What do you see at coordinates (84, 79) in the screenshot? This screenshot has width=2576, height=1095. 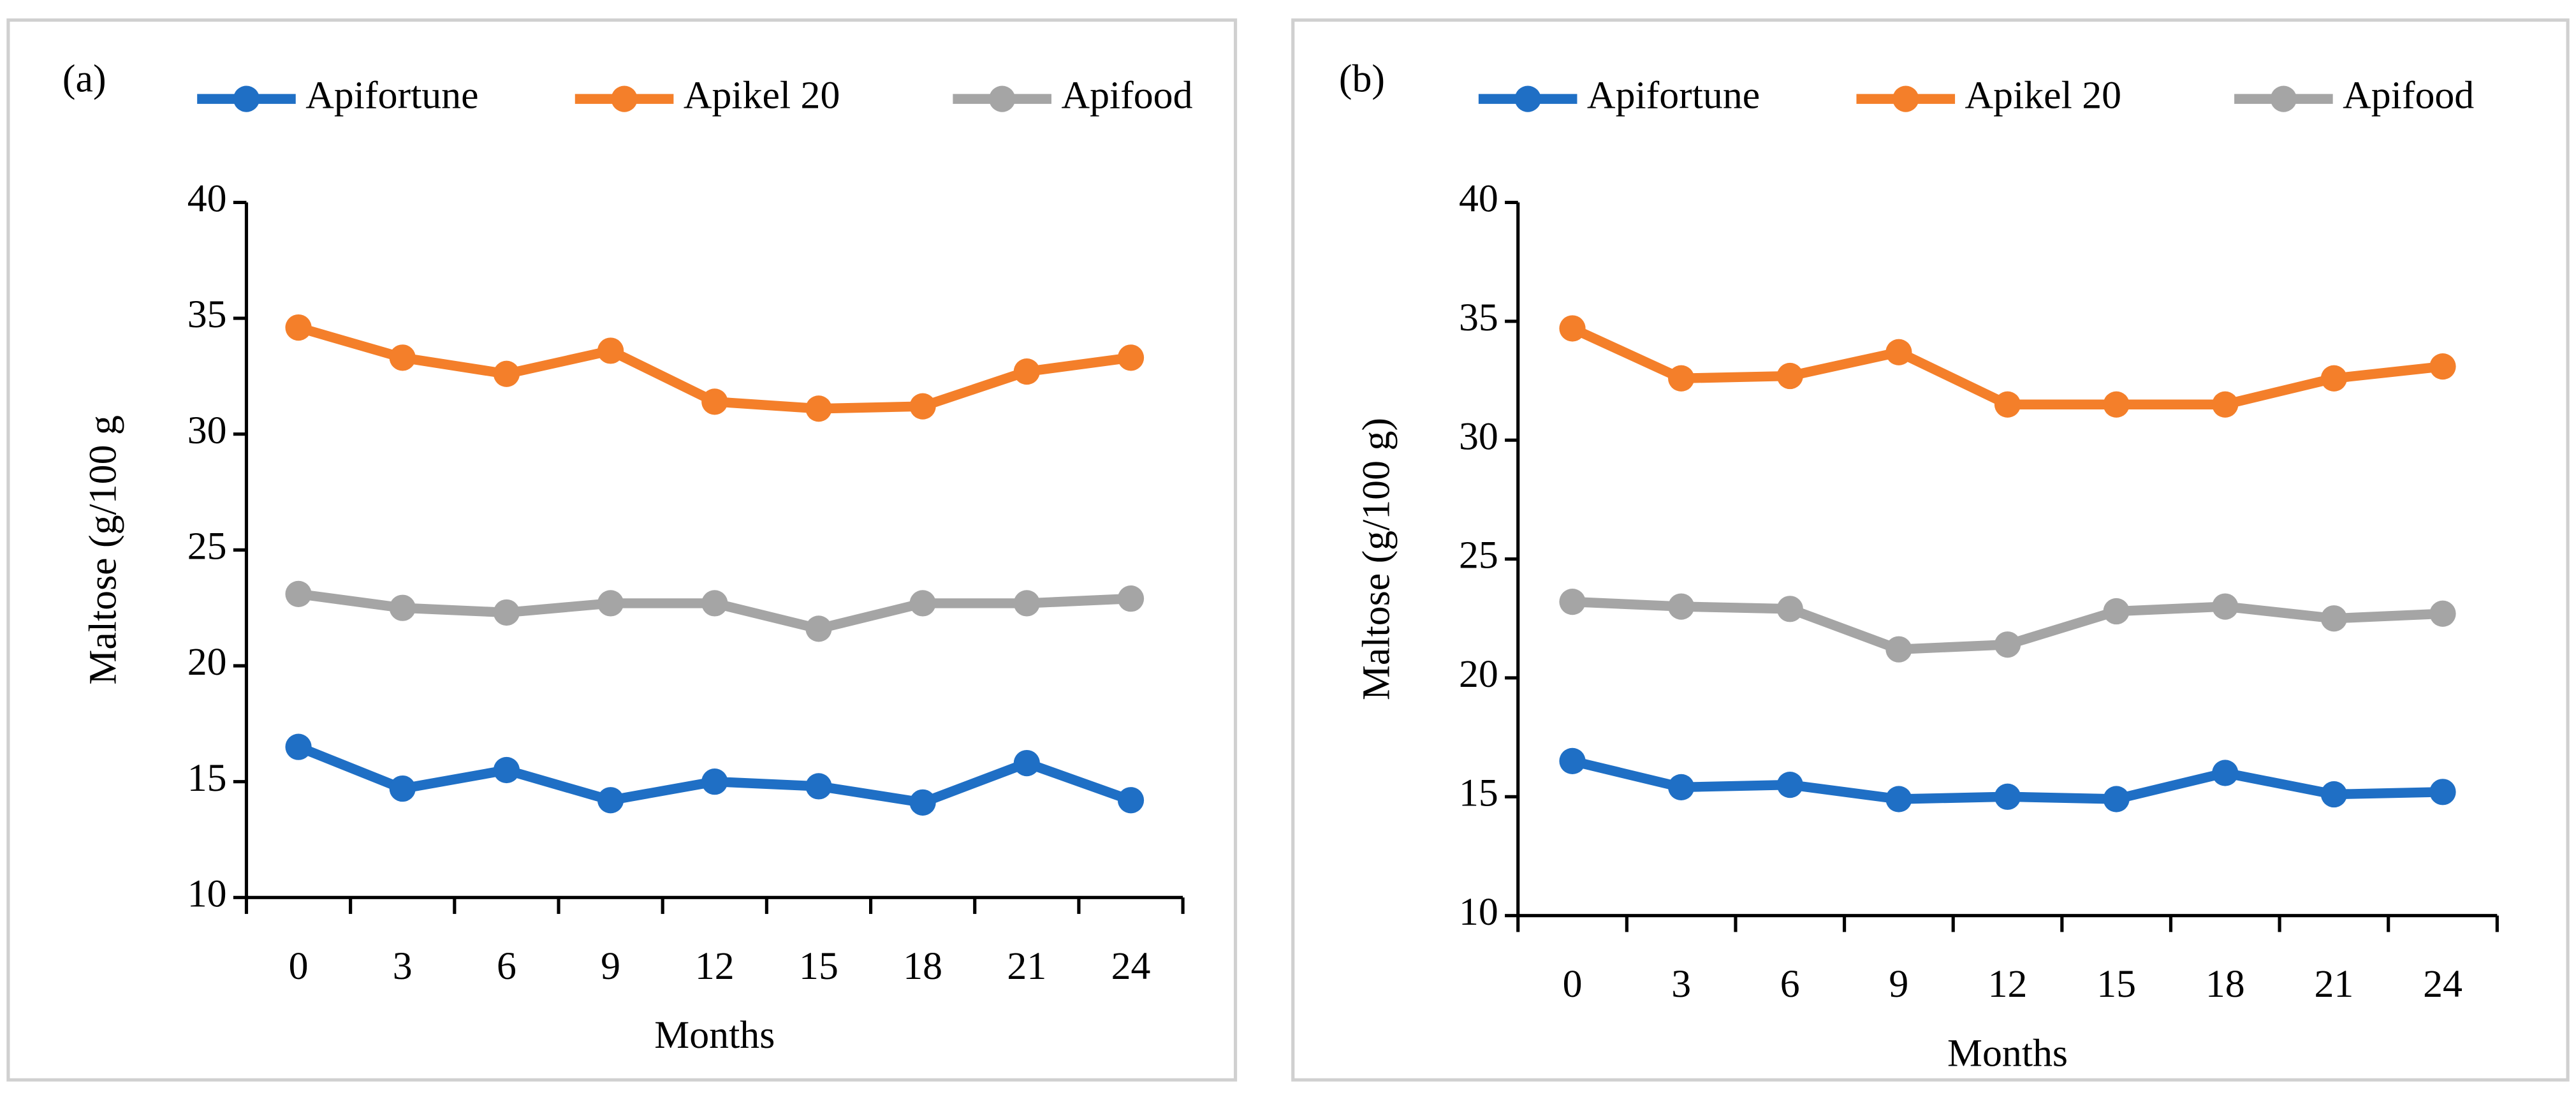 I see `panel-title: (a)` at bounding box center [84, 79].